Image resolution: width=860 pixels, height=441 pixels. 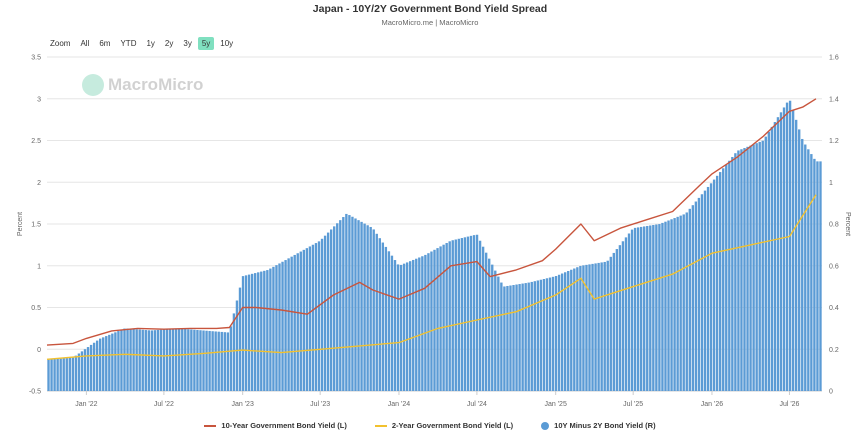 I want to click on zoom-all-button: All, so click(x=85, y=43).